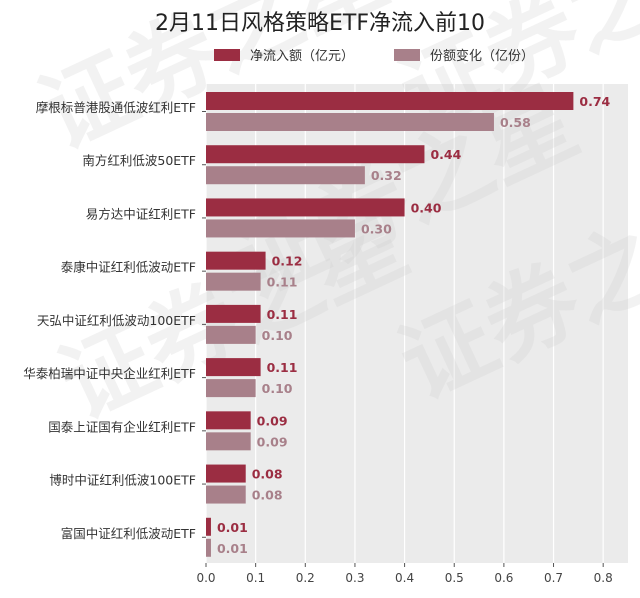 The width and height of the screenshot is (640, 598). I want to click on value-label-share-change: 0.30, so click(376, 228).